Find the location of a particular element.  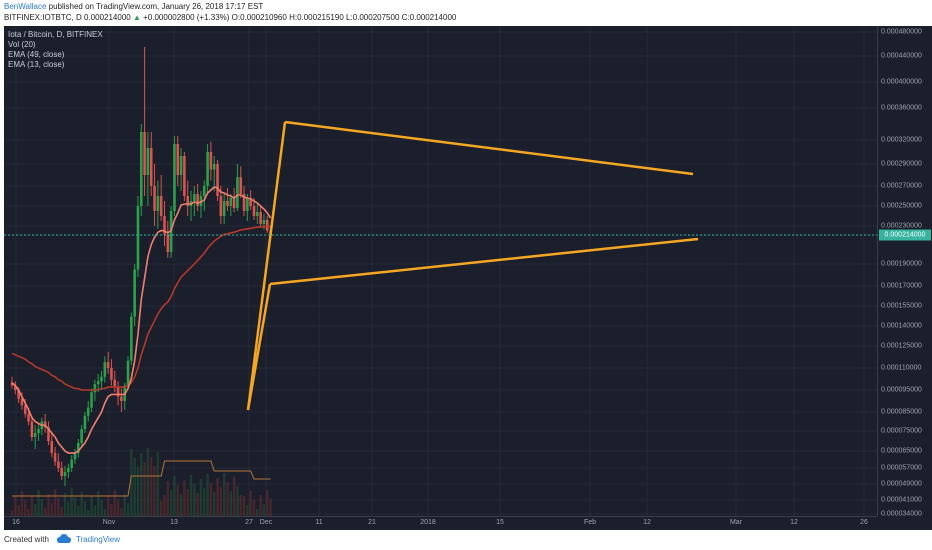

axis-corner is located at coordinates (904, 523).